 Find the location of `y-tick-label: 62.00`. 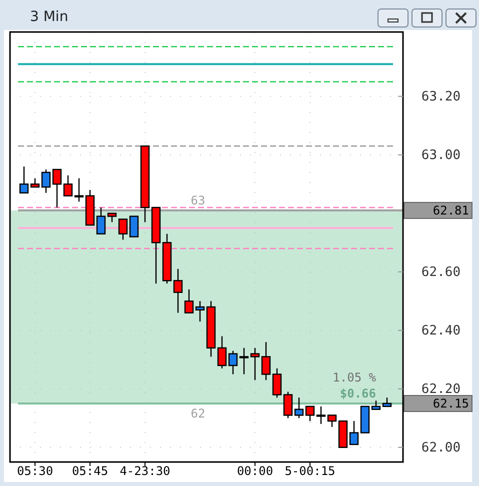

y-tick-label: 62.00 is located at coordinates (441, 448).